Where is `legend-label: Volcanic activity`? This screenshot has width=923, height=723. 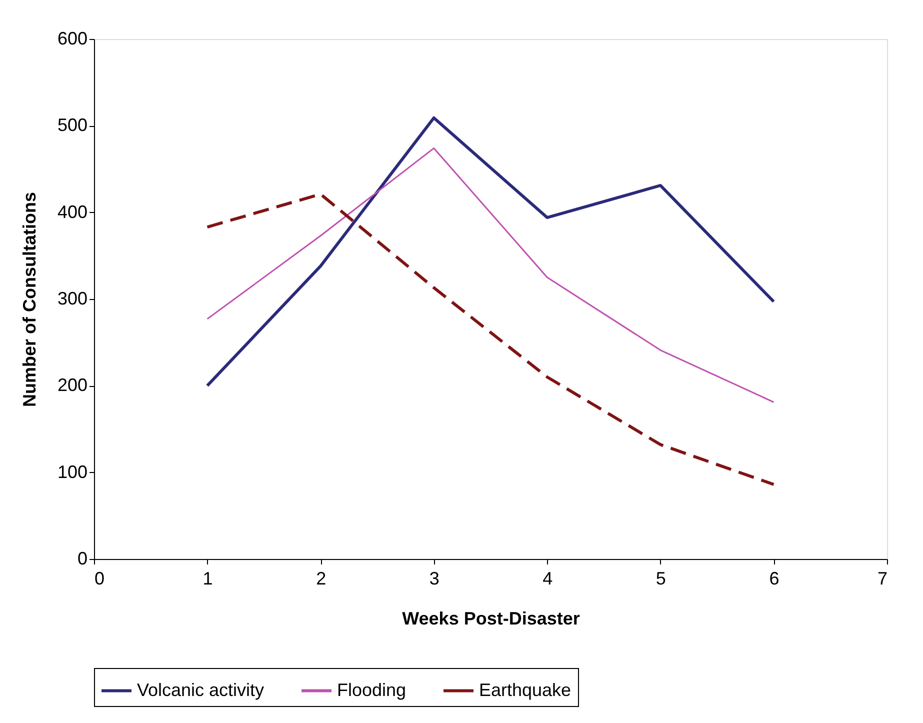
legend-label: Volcanic activity is located at coordinates (200, 690).